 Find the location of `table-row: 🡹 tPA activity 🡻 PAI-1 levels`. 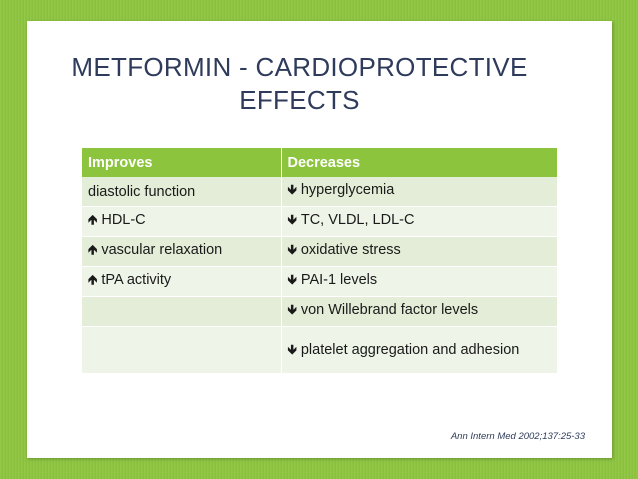

table-row: 🡹 tPA activity 🡻 PAI-1 levels is located at coordinates (320, 281).